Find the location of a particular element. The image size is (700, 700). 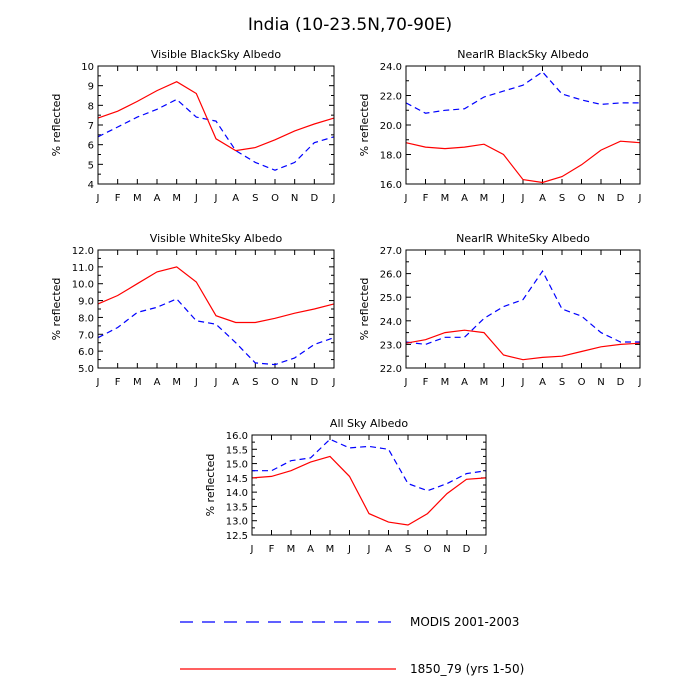

y-tick-label: 23.0 is located at coordinates (391, 345).